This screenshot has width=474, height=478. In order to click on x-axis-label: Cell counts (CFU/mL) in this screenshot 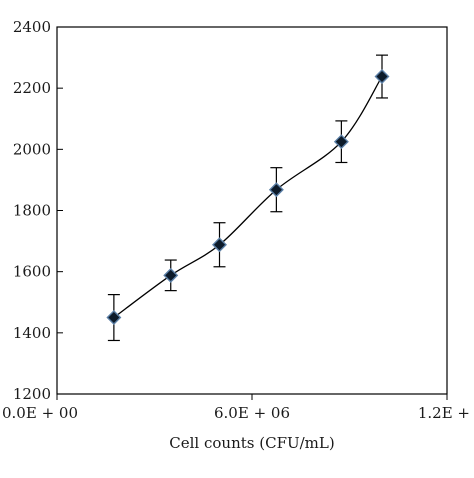, I will do `click(251, 443)`.